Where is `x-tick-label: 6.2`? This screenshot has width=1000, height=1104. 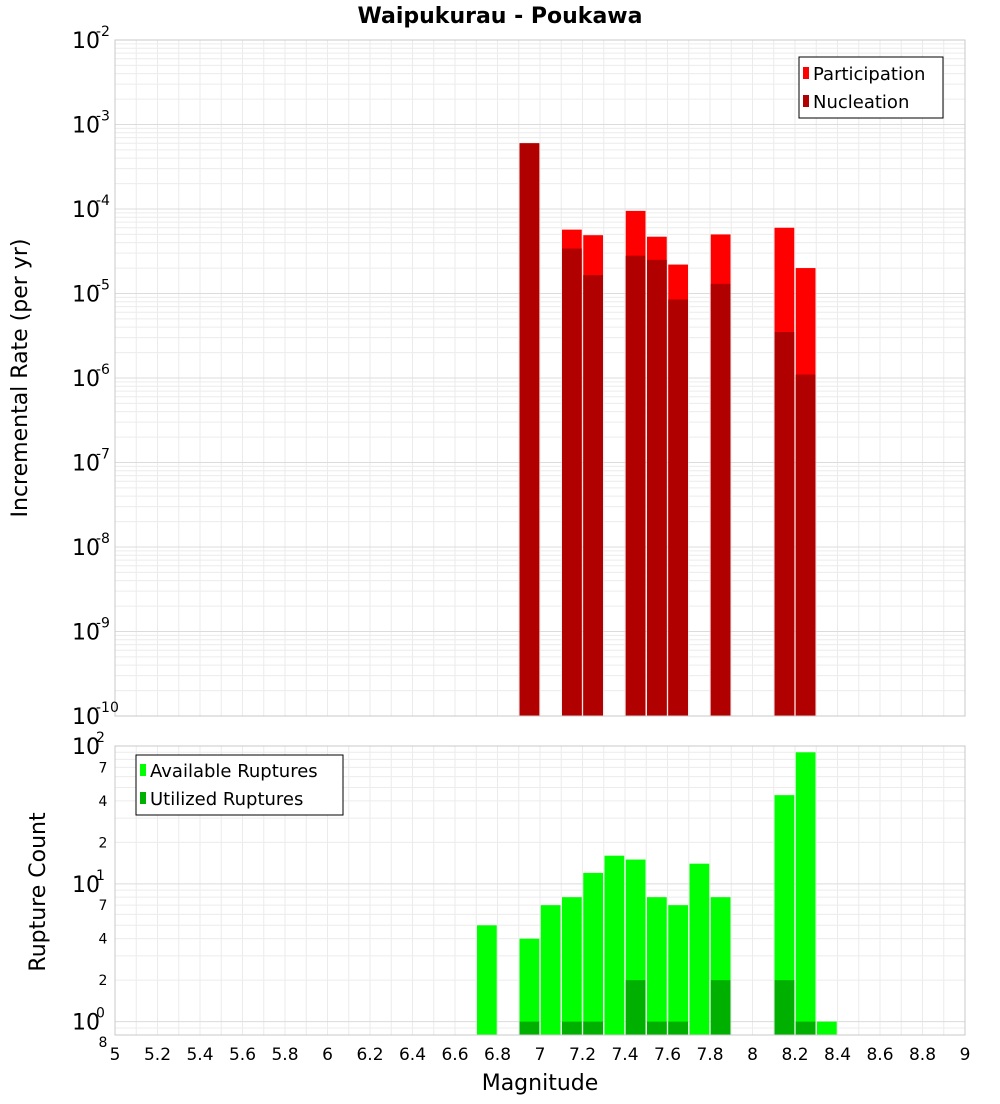
x-tick-label: 6.2 is located at coordinates (369, 1055).